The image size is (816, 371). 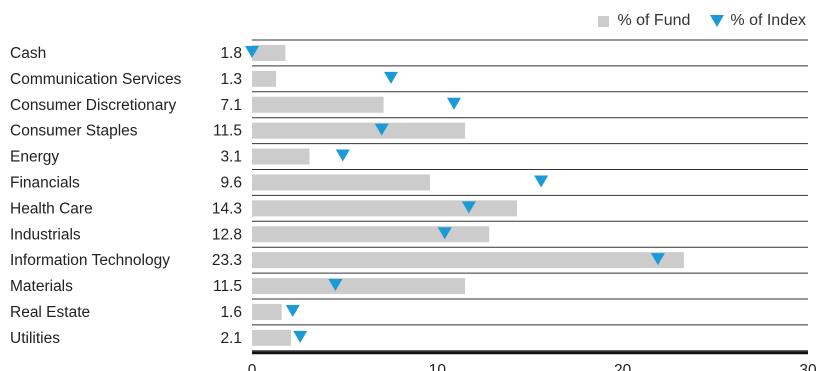 I want to click on category-label: Health Care, so click(x=51, y=208).